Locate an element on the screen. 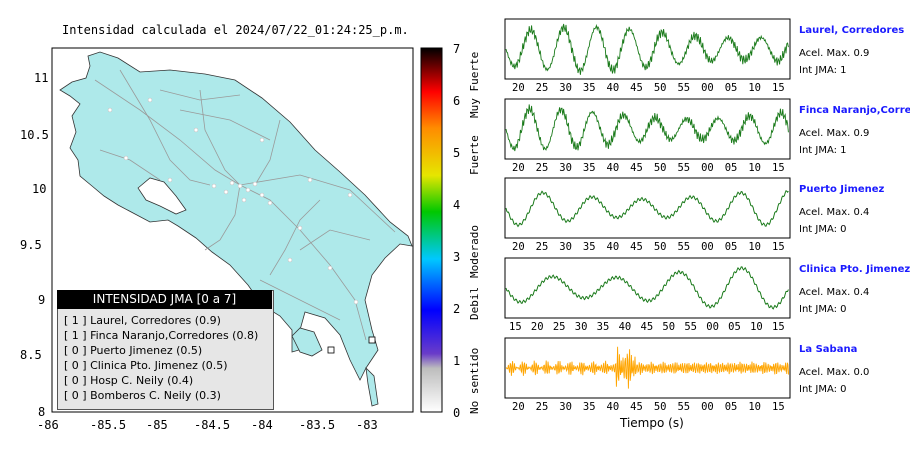  legend-item: [ 0 ] Clinica Pto. Jimenez (0.5) is located at coordinates (146, 365).